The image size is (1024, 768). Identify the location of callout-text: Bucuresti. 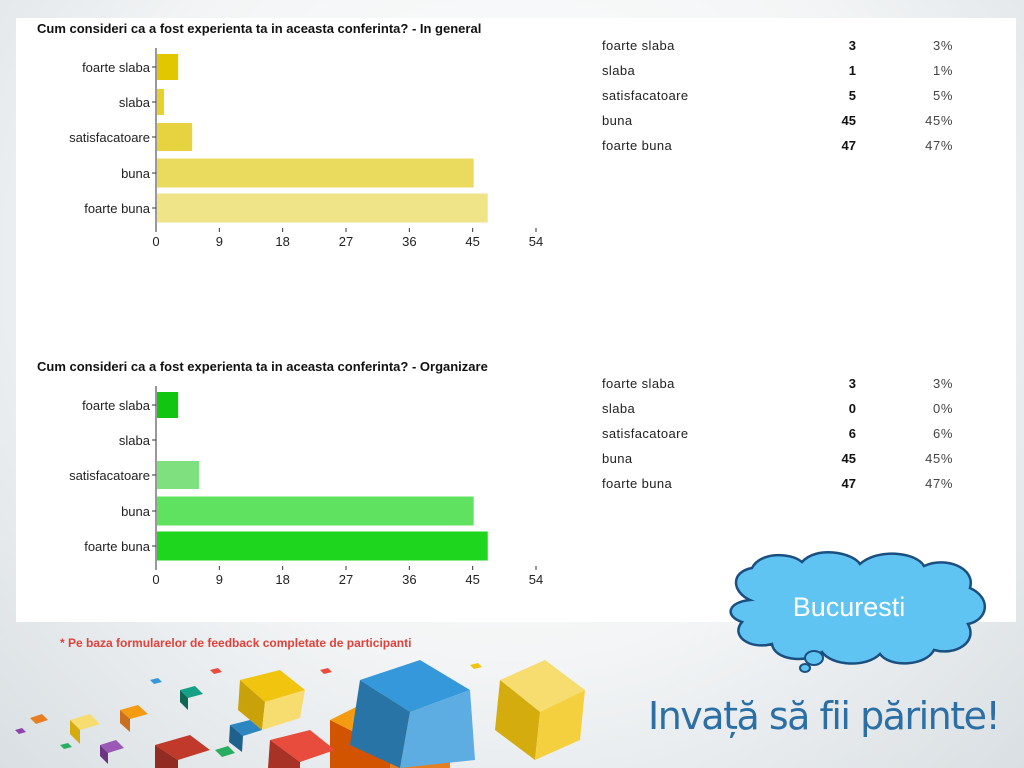
(849, 607).